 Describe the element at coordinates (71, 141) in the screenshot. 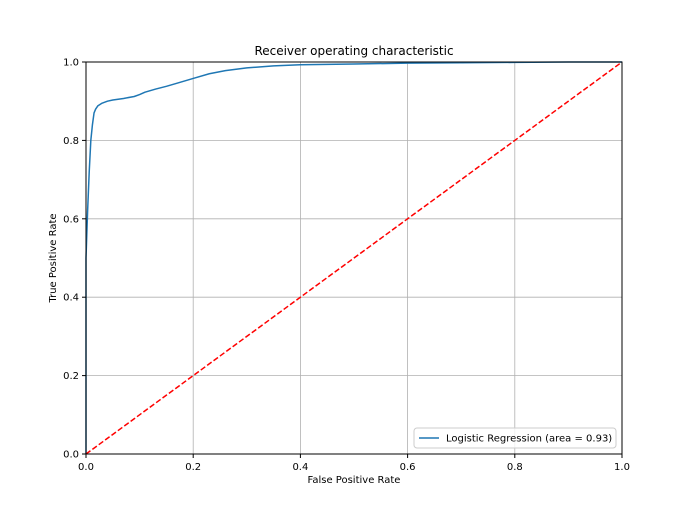

I see `y-tick-label: 0.8` at that location.